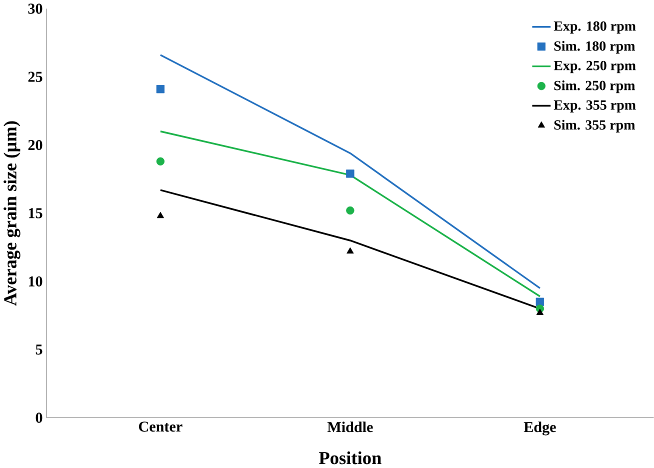  What do you see at coordinates (35, 145) in the screenshot?
I see `y-tick-label: 20` at bounding box center [35, 145].